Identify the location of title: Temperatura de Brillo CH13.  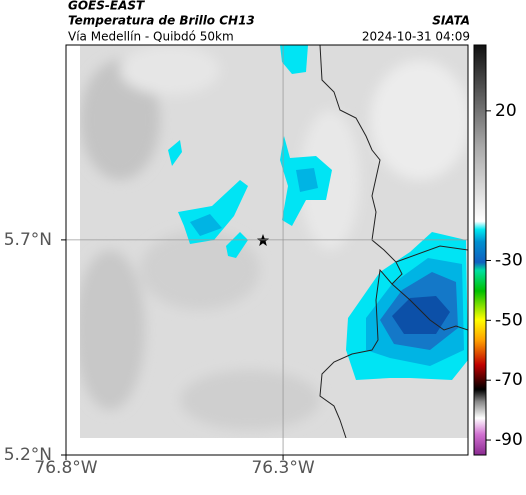
(161, 21).